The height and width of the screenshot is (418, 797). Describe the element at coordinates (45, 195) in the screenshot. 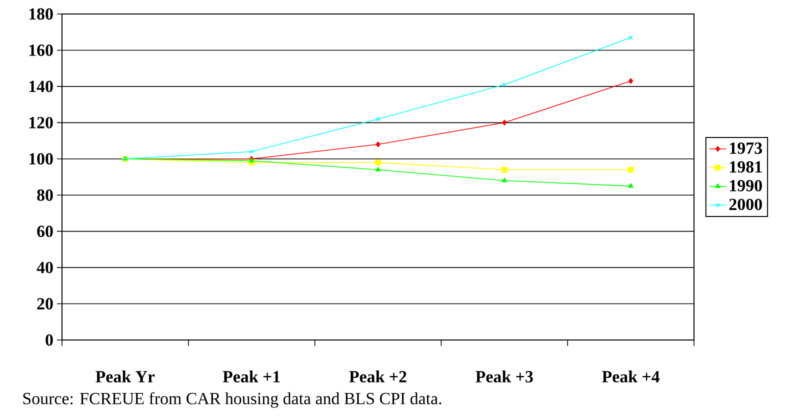

I see `y-tick-label: 80` at that location.